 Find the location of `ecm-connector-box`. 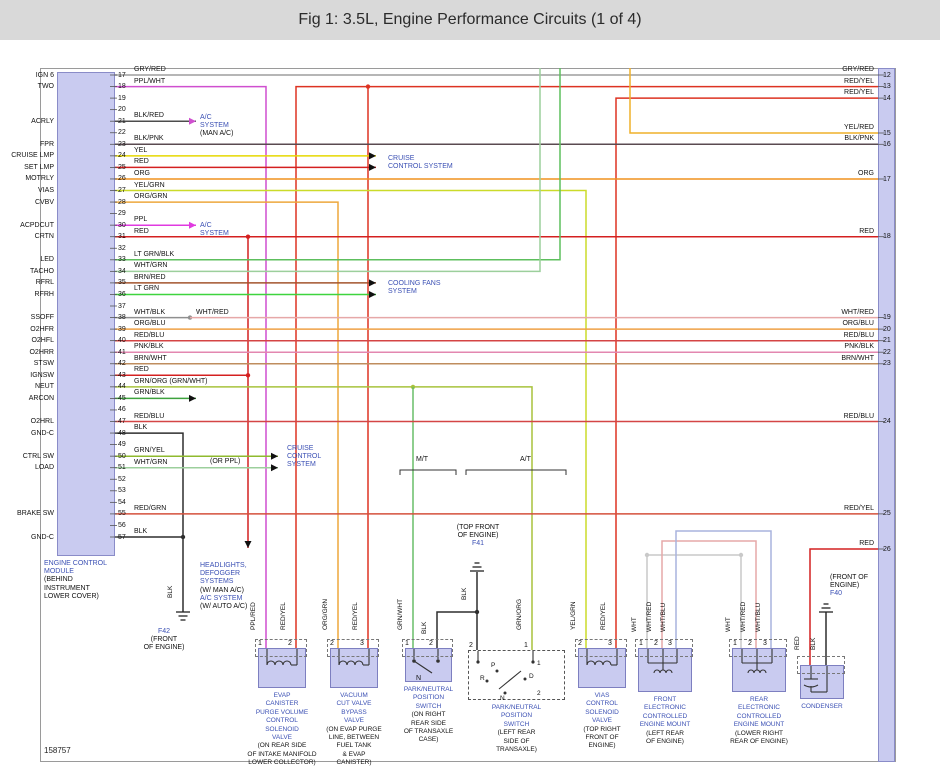

ecm-connector-box is located at coordinates (86, 314).